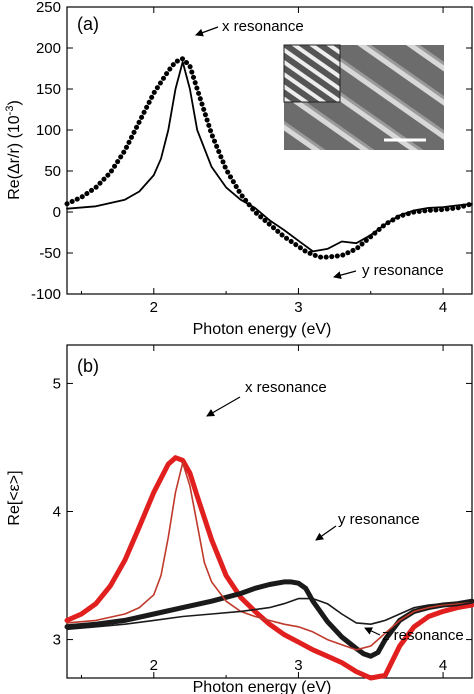 The image size is (474, 694). Describe the element at coordinates (50, 253) in the screenshot. I see `y-tick-label: -50` at that location.